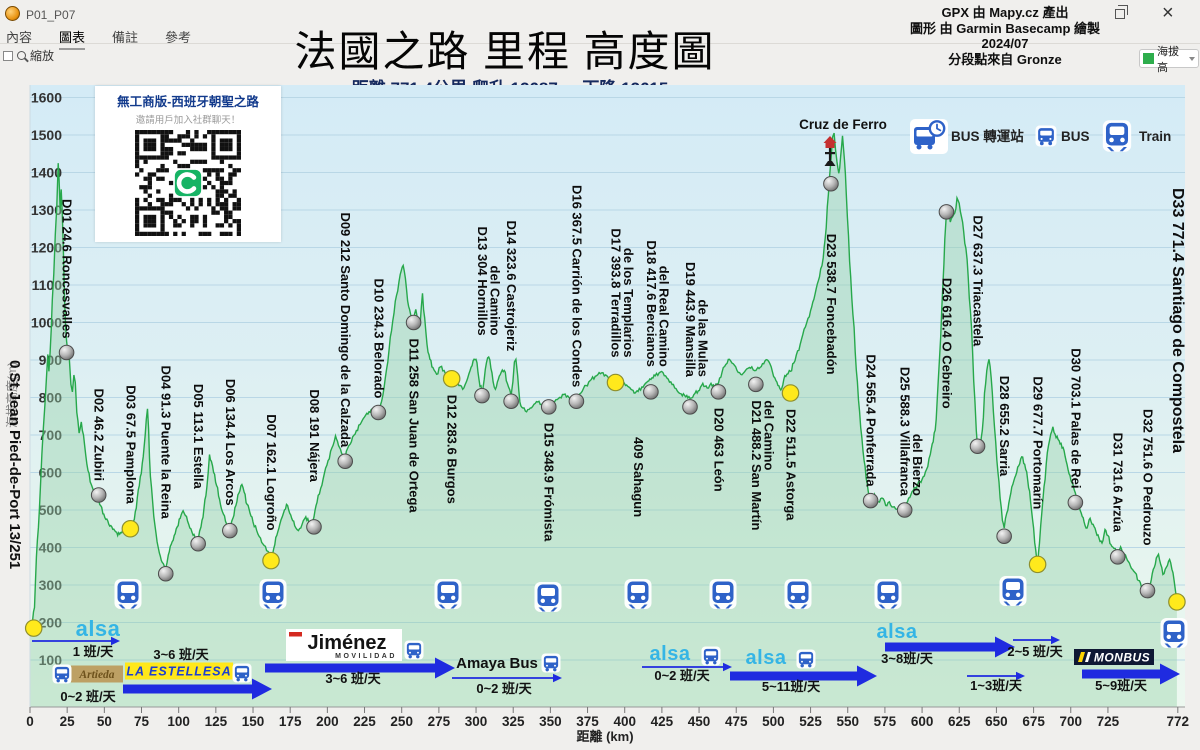 Image resolution: width=1200 pixels, height=750 pixels. What do you see at coordinates (505, 53) in the screenshot?
I see `page-title: 法國之路 里程 高度圖` at bounding box center [505, 53].